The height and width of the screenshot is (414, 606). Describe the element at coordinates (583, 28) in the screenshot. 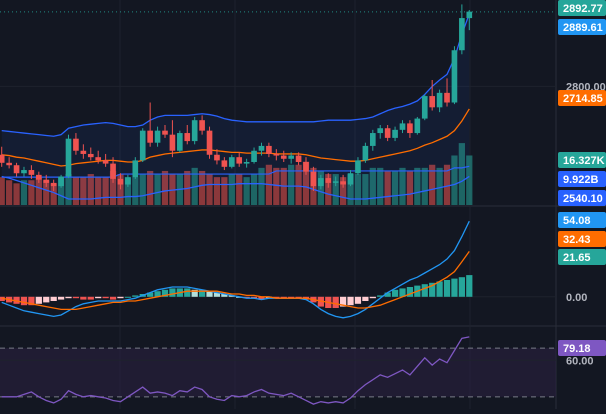

I see `bb-upper-badge: 2889.61` at that location.